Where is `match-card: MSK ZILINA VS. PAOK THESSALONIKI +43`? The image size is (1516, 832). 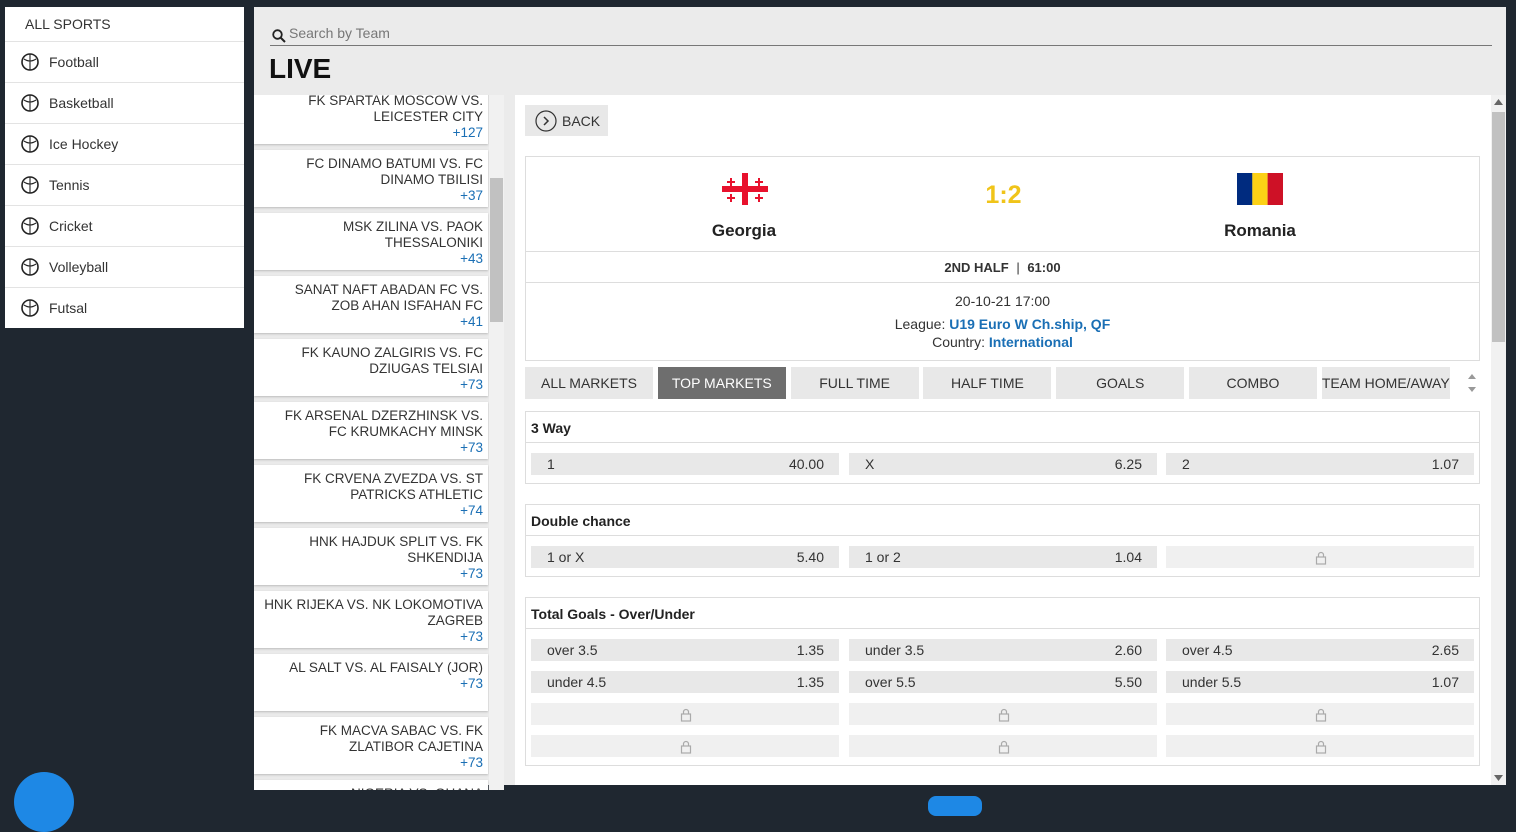 match-card: MSK ZILINA VS. PAOK THESSALONIKI +43 is located at coordinates (371, 241).